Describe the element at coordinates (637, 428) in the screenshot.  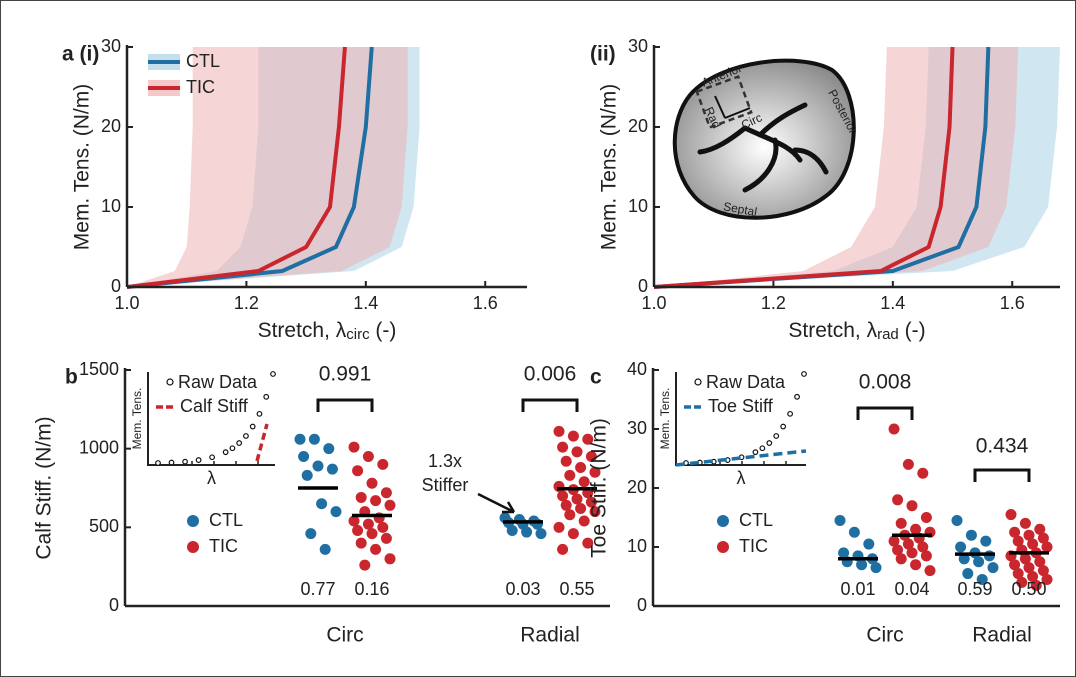
I see `y-tick-label: 30` at that location.